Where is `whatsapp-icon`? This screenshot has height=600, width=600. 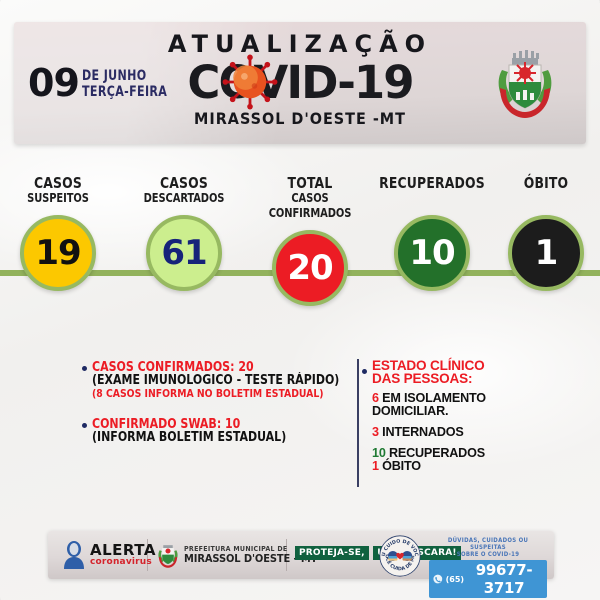
whatsapp-icon is located at coordinates (438, 579).